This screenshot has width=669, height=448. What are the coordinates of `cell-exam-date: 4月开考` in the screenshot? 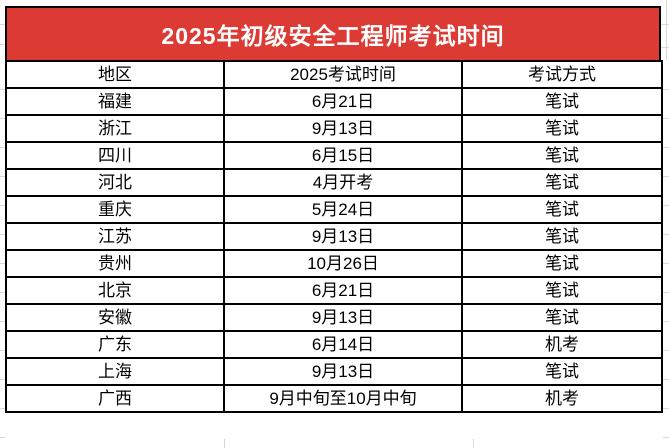 It's located at (343, 182).